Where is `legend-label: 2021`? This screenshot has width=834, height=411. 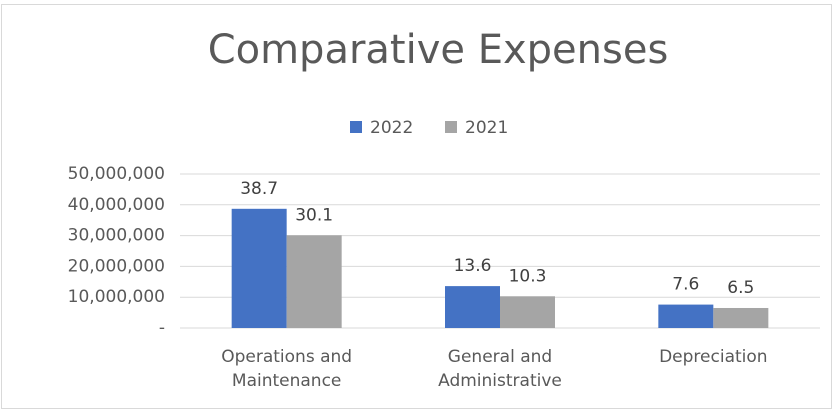 legend-label: 2021 is located at coordinates (486, 128).